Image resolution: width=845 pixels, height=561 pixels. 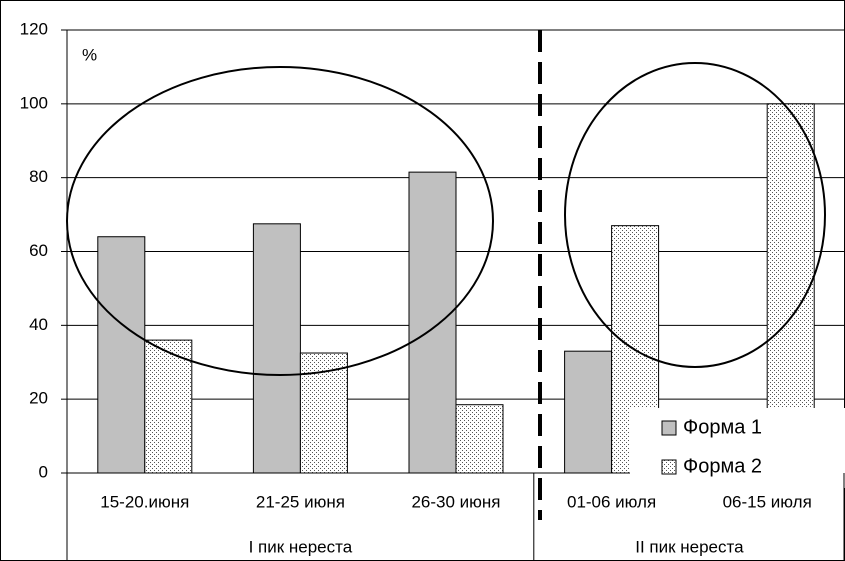 I want to click on y-tick-label: 80, so click(x=38, y=176).